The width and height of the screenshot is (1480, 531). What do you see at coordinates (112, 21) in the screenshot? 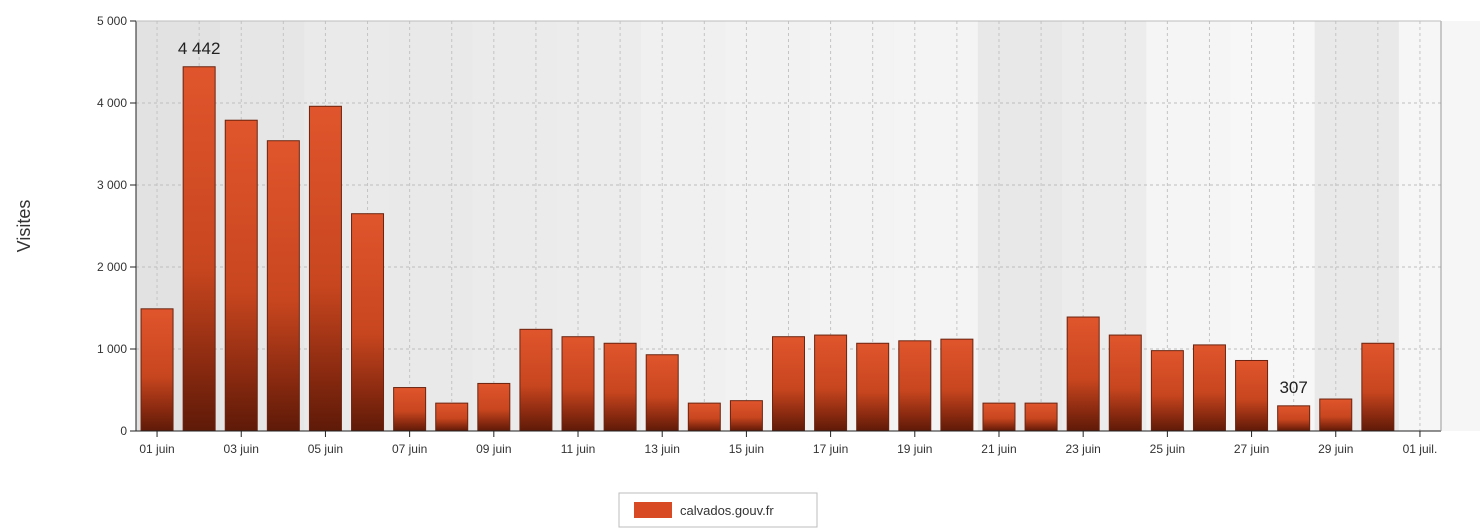
I see `y-tick-label: 5 000` at bounding box center [112, 21].